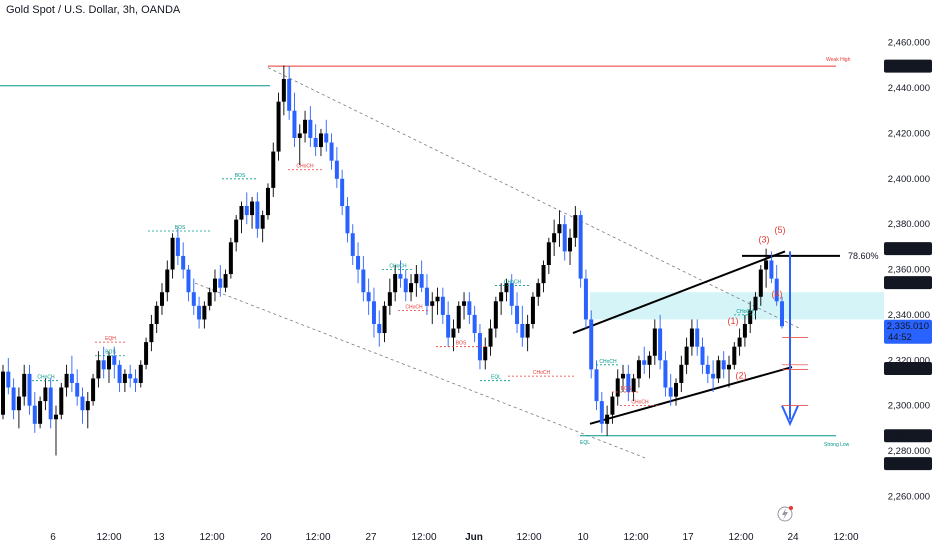 The image size is (932, 550). Describe the element at coordinates (908, 369) in the screenshot. I see `price-label: 2,316.367` at that location.